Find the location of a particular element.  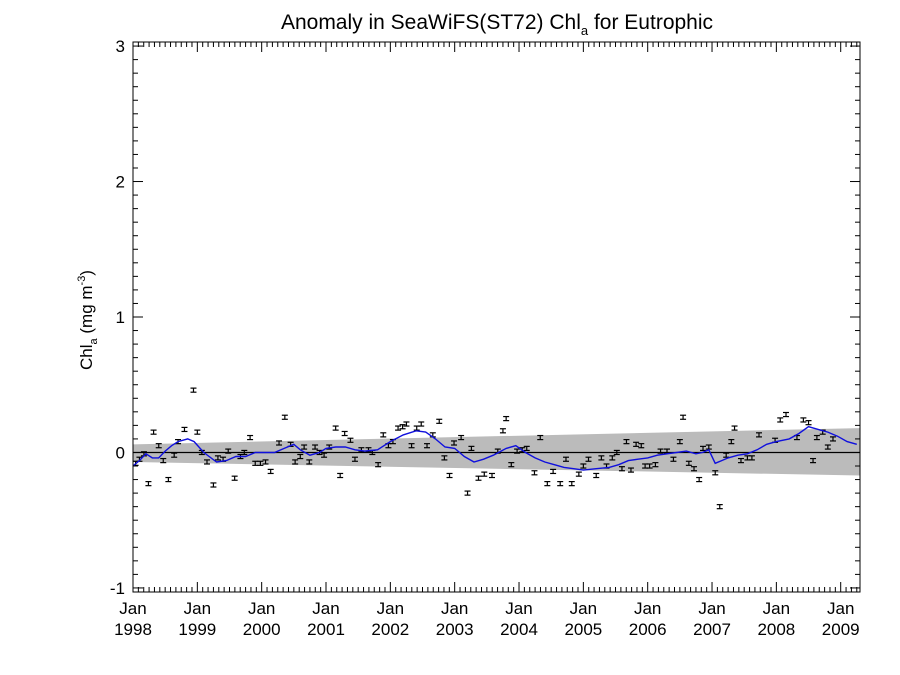

x-tick-label-year: 1998 is located at coordinates (133, 629).